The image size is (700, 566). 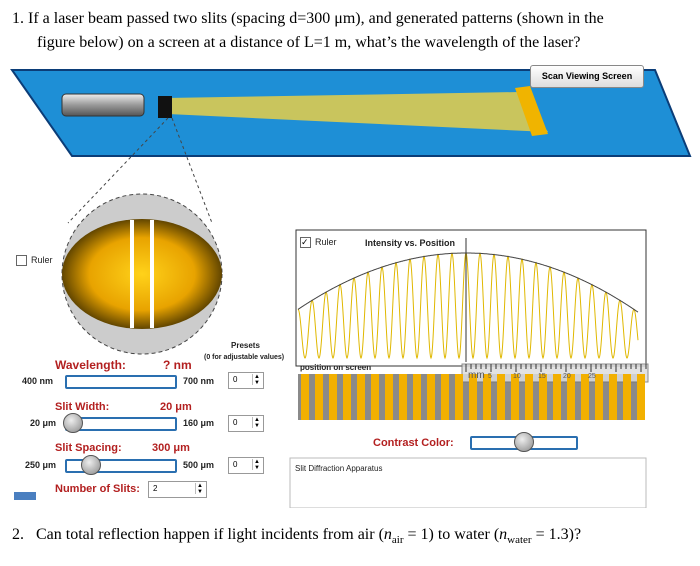 What do you see at coordinates (413, 443) in the screenshot?
I see `label: Contrast Color:` at bounding box center [413, 443].